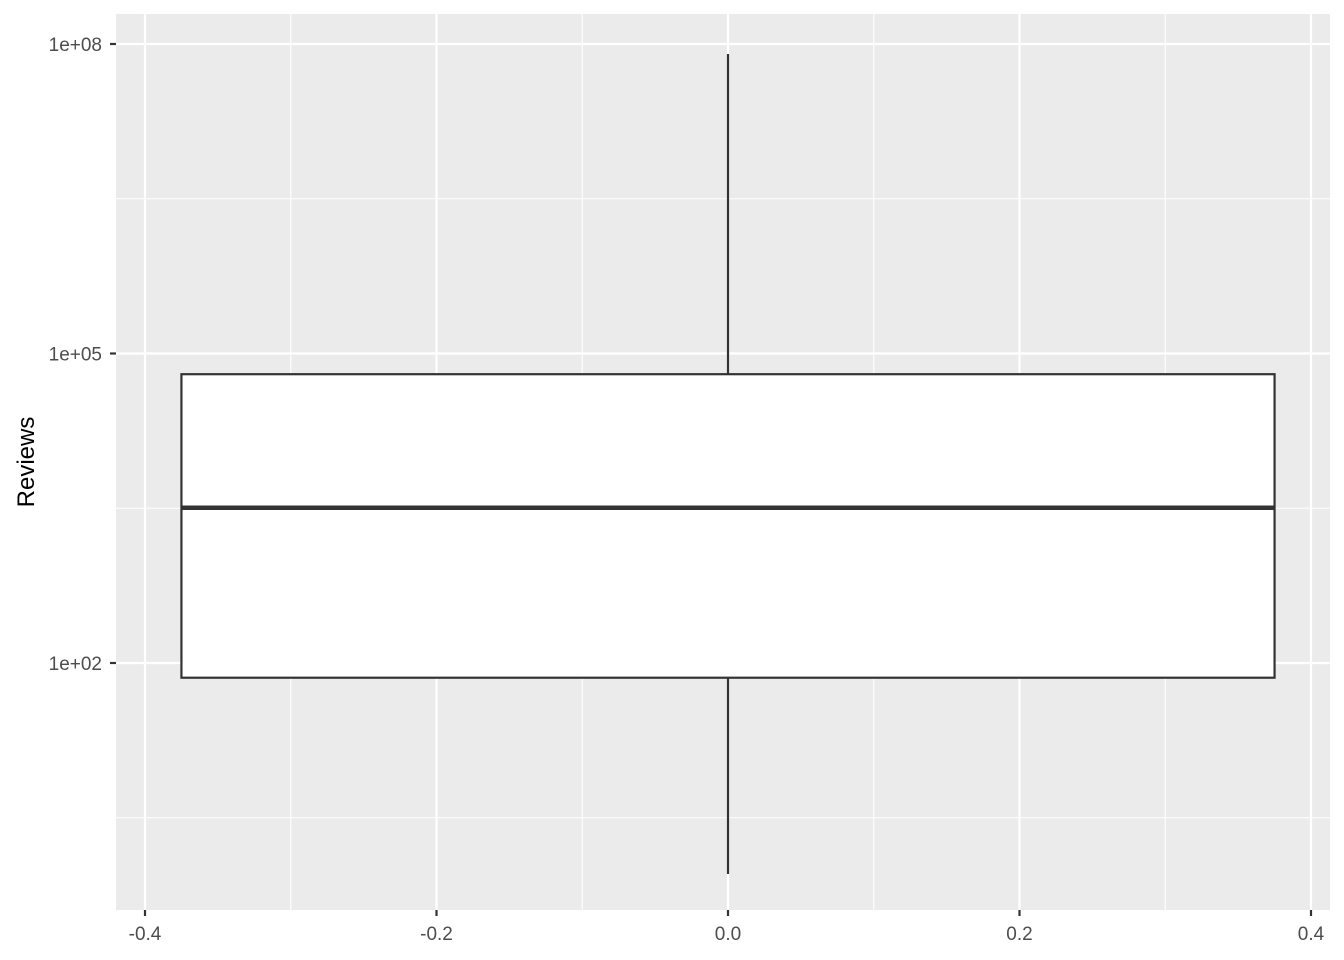  I want to click on x-tick-label: 0.2, so click(1019, 934).